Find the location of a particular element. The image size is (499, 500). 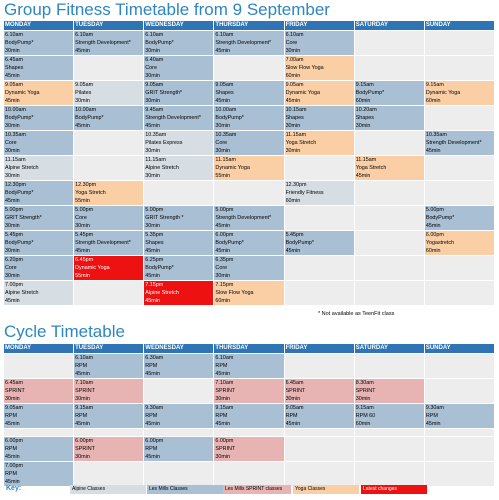

class-cell: 11.15am Dynamic Yoga 55min is located at coordinates (249, 168).